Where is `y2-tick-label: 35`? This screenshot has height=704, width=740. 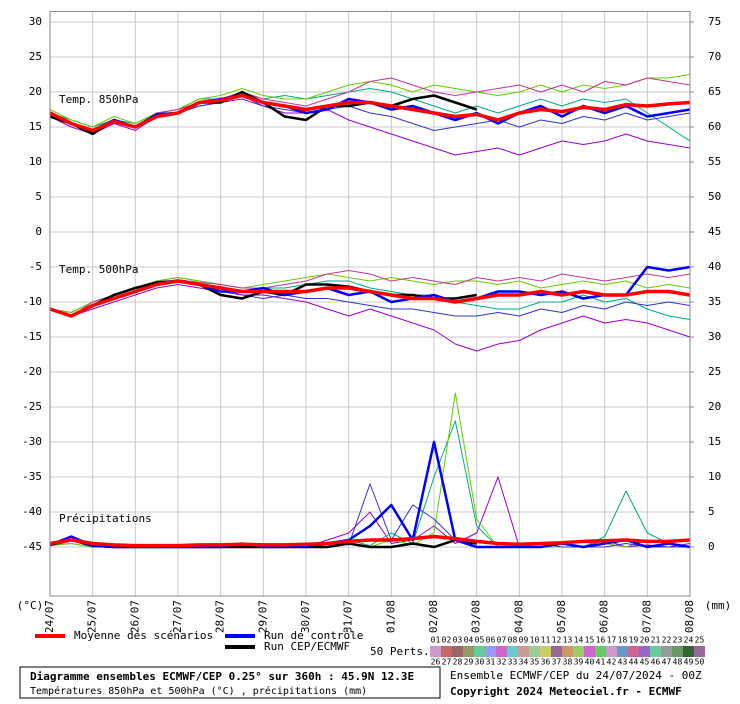
y2-tick-label: 35 is located at coordinates (714, 301).